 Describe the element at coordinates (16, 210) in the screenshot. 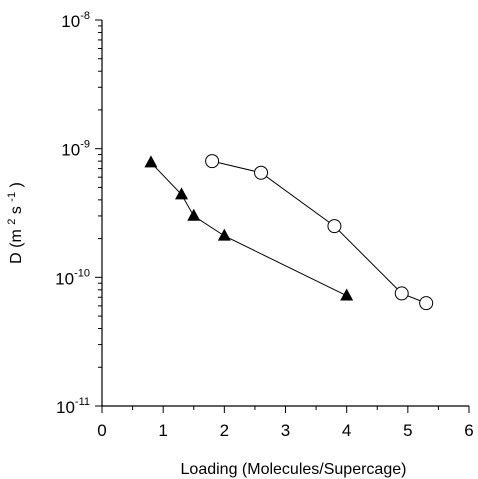

I see `y-axis-label-mid: s` at that location.